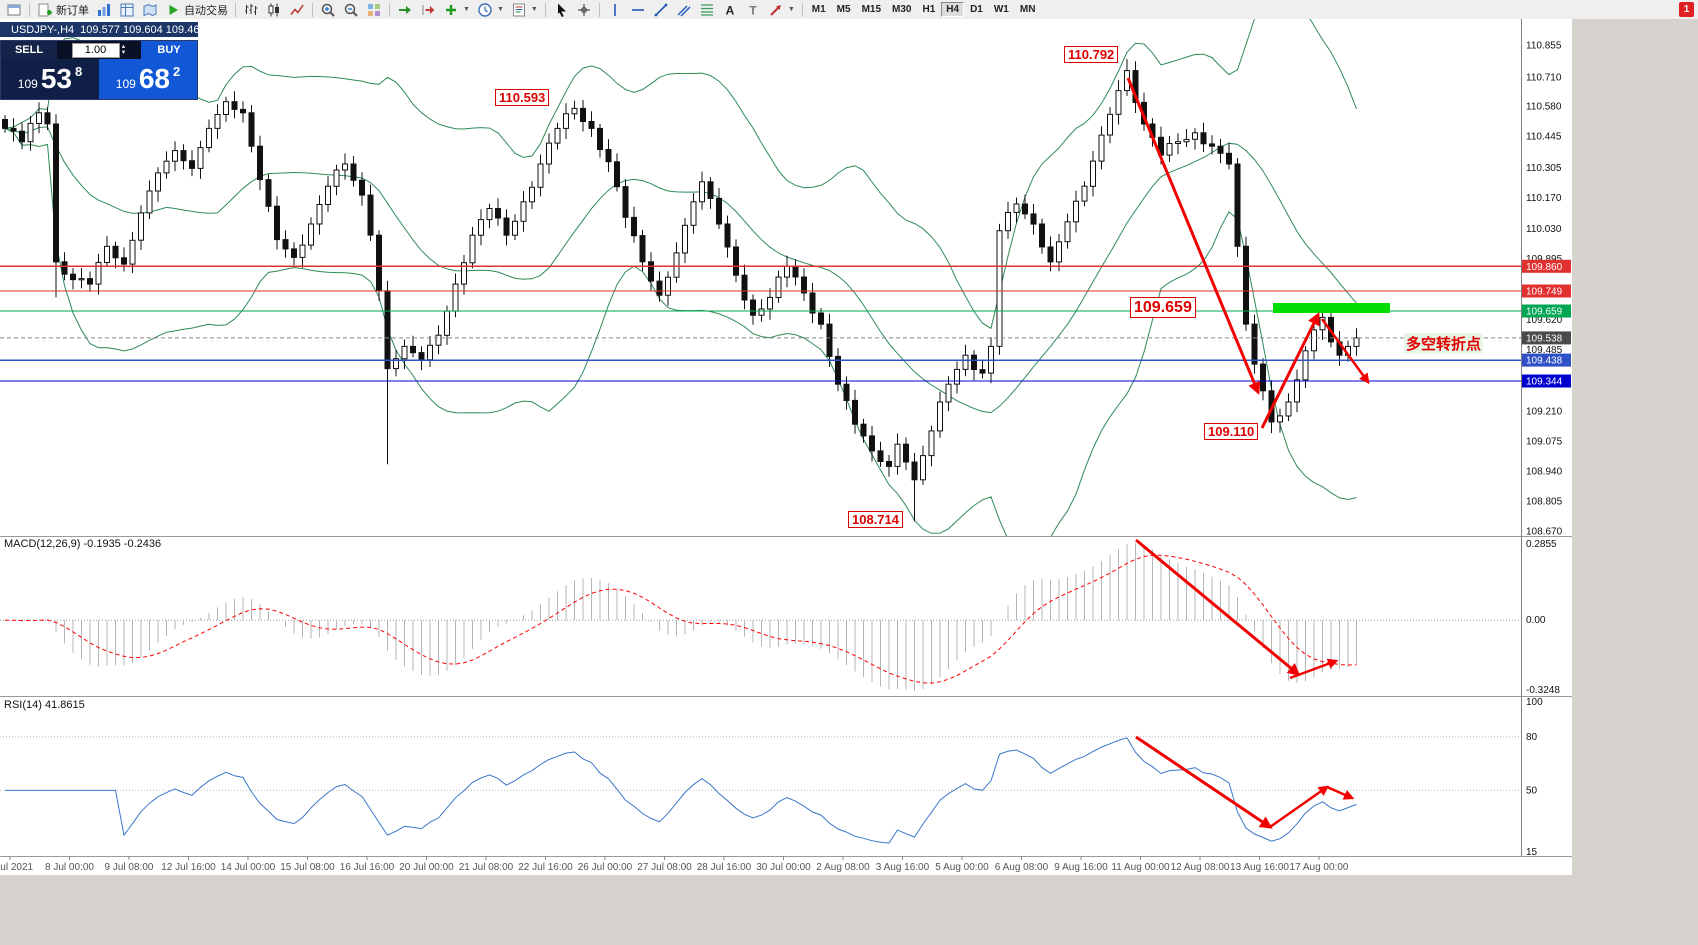  I want to click on line-chart-type-icon, so click(297, 9).